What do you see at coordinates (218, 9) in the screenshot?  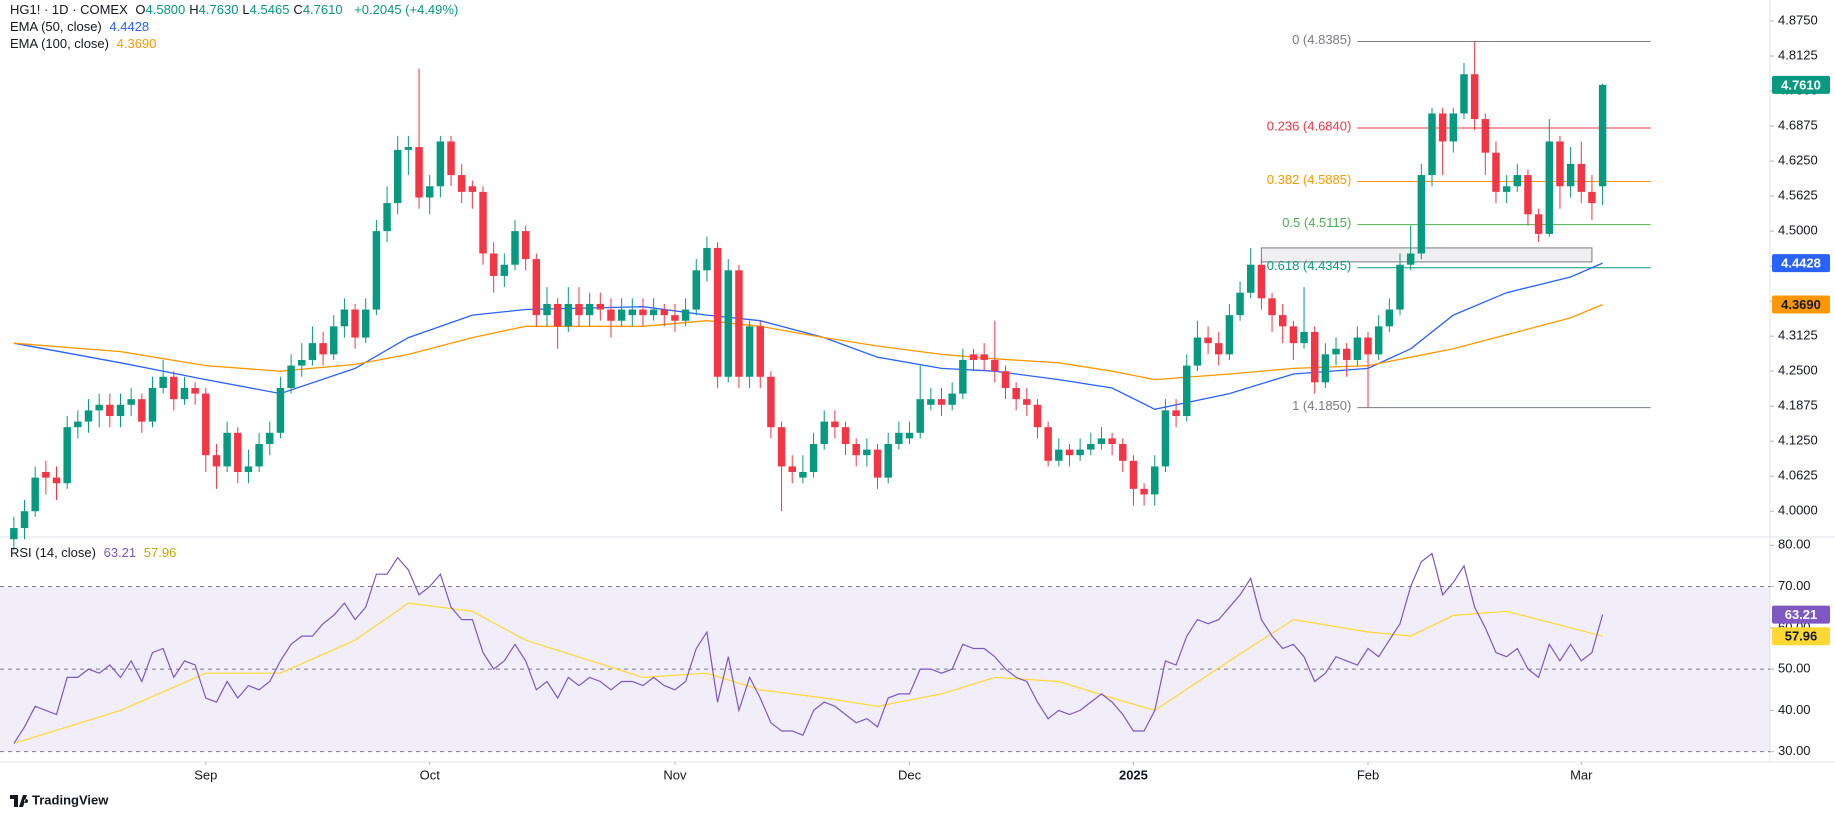 I see `field-value: 4.7630` at bounding box center [218, 9].